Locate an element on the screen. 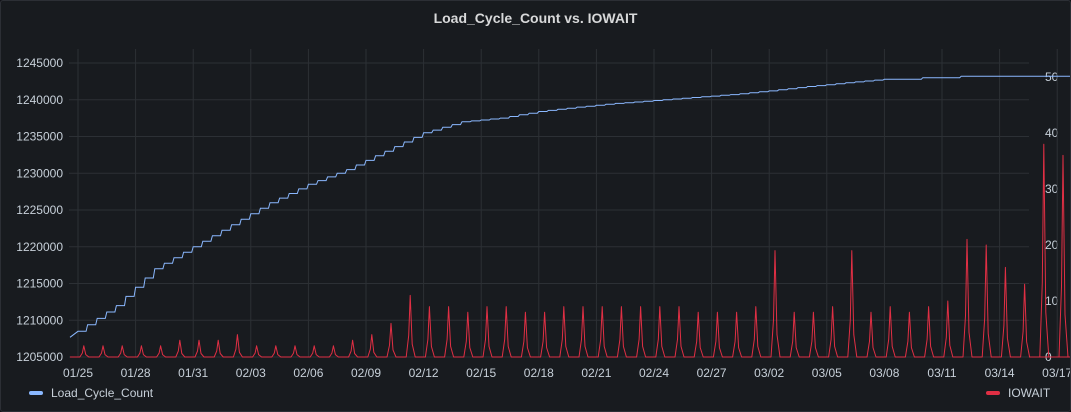  y-right-tick-label: 40 is located at coordinates (1052, 133).